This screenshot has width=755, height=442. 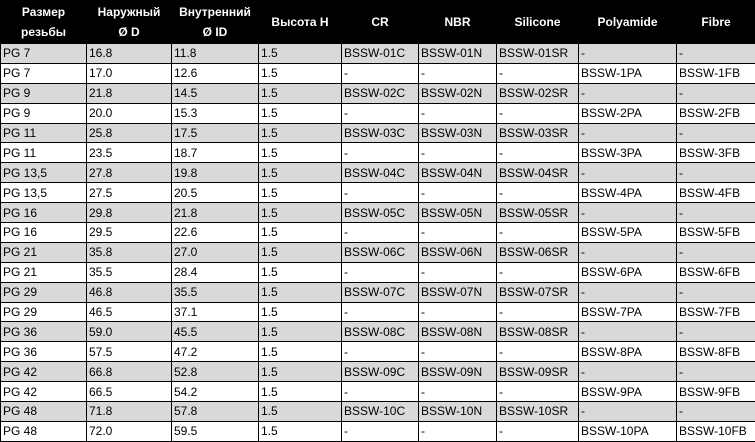 I want to click on cell-outer-diameter: 29.5, so click(x=129, y=233).